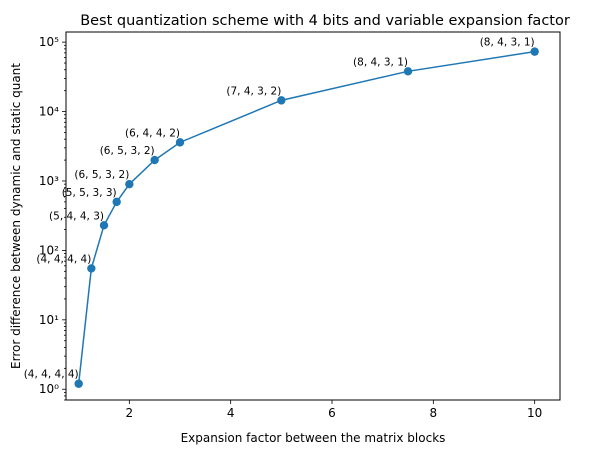 The width and height of the screenshot is (602, 455). I want to click on y-tick-label: 10¹, so click(49, 320).